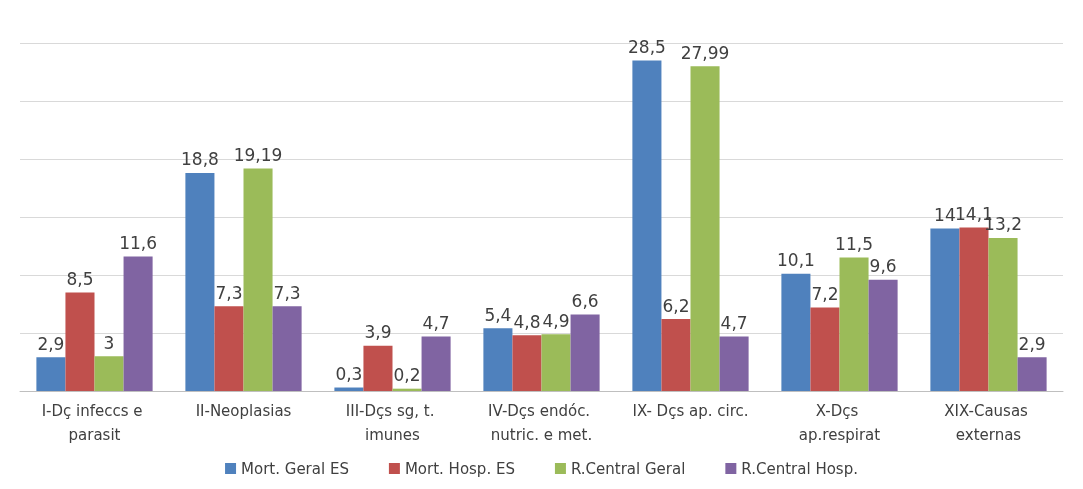 This screenshot has height=489, width=1083. What do you see at coordinates (109, 342) in the screenshot?
I see `data-label: 3` at bounding box center [109, 342].